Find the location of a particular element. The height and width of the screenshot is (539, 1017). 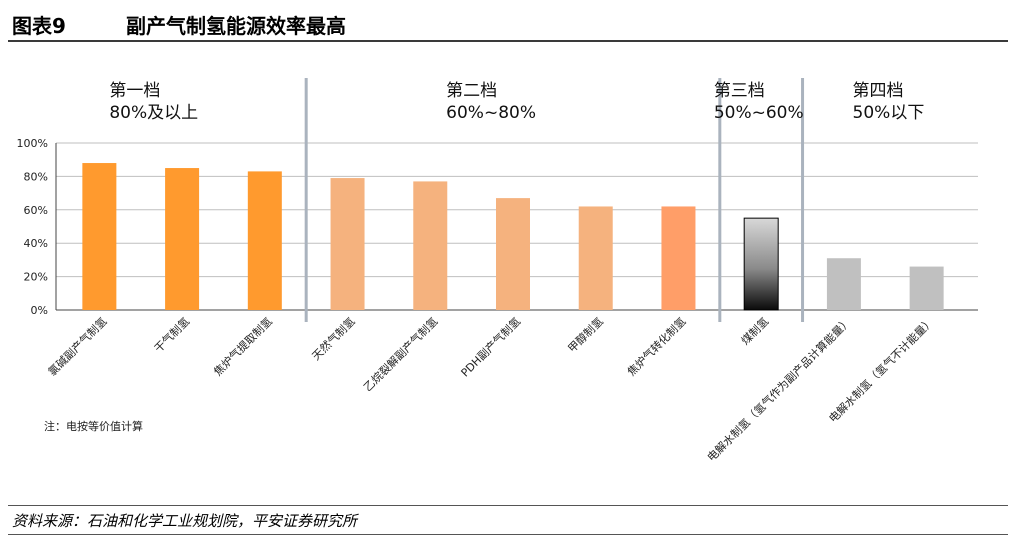

tier-name: 第一档 is located at coordinates (134, 91).